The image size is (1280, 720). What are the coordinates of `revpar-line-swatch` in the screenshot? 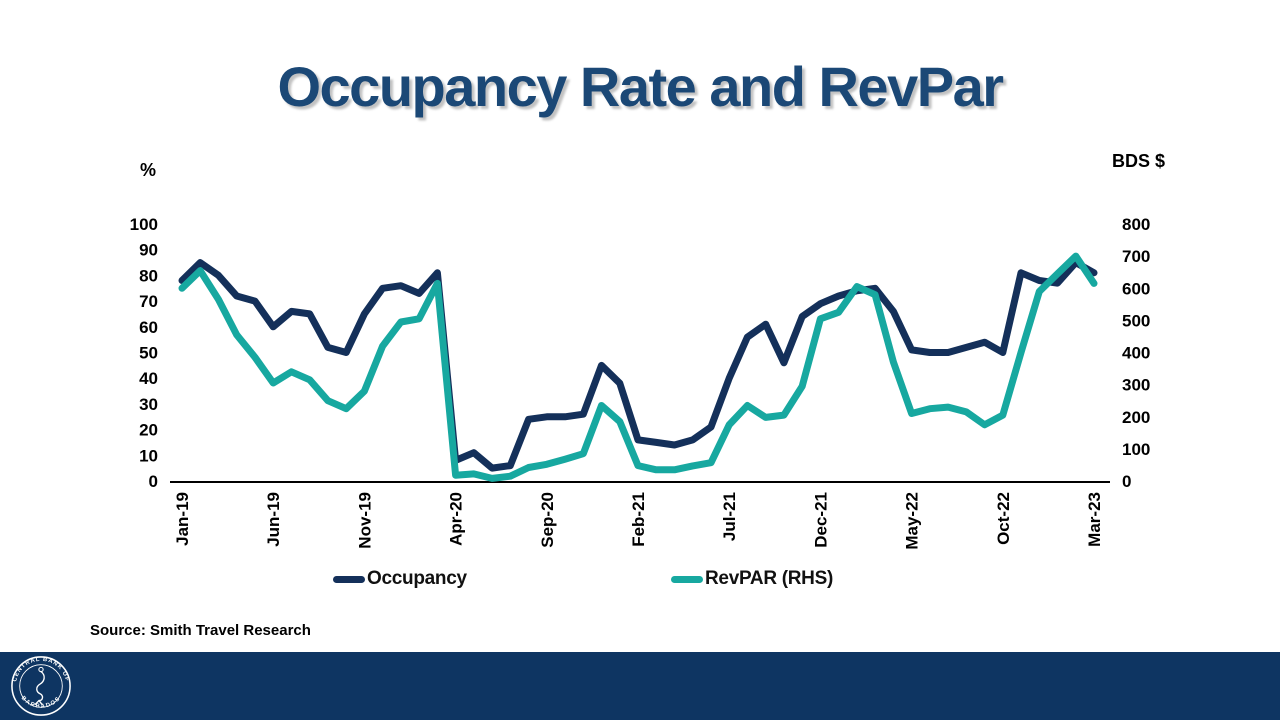 It's located at (687, 579).